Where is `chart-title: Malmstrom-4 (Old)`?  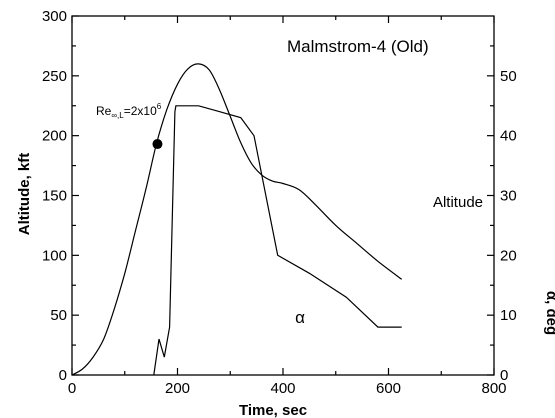
chart-title: Malmstrom-4 (Old) is located at coordinates (358, 46).